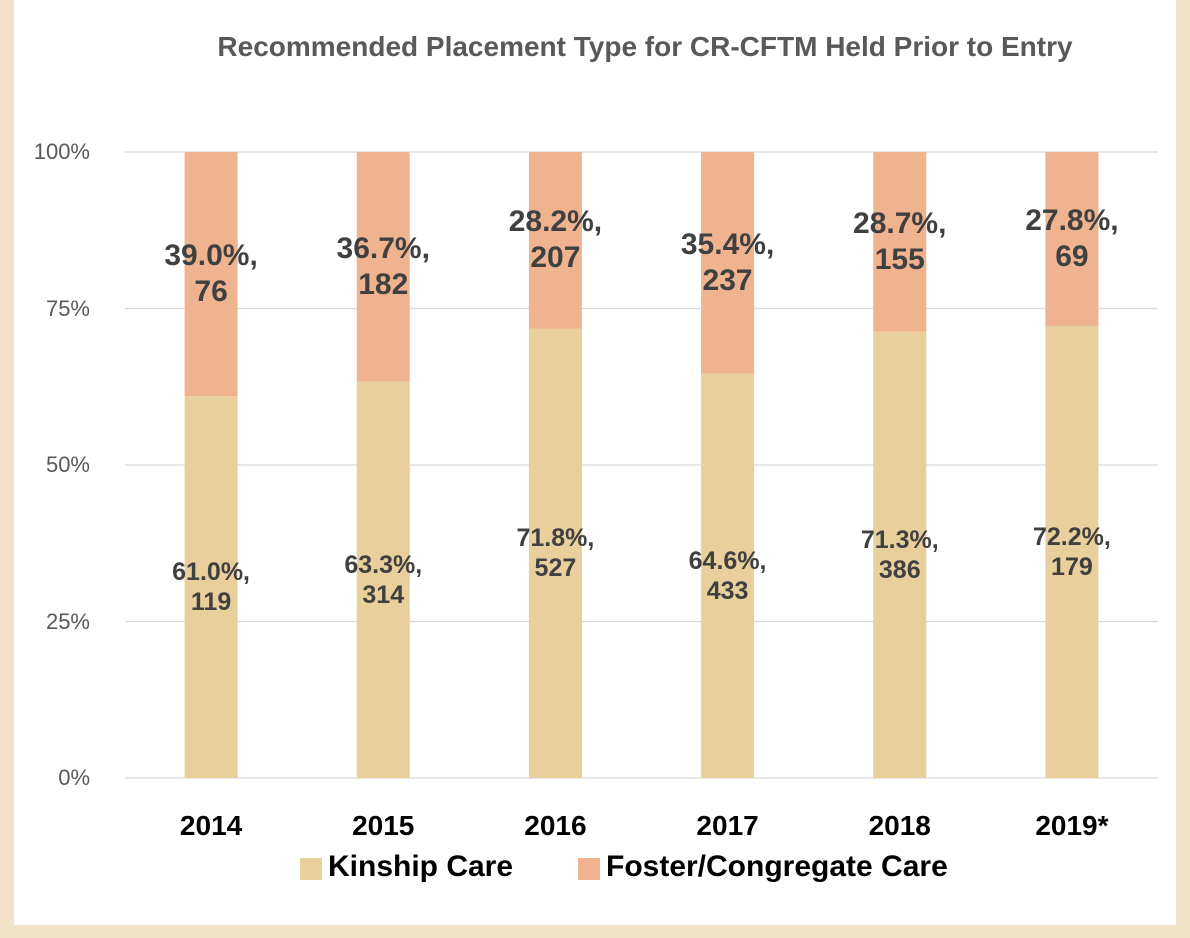 The width and height of the screenshot is (1190, 938). What do you see at coordinates (421, 866) in the screenshot?
I see `legend-label: Kinship Care` at bounding box center [421, 866].